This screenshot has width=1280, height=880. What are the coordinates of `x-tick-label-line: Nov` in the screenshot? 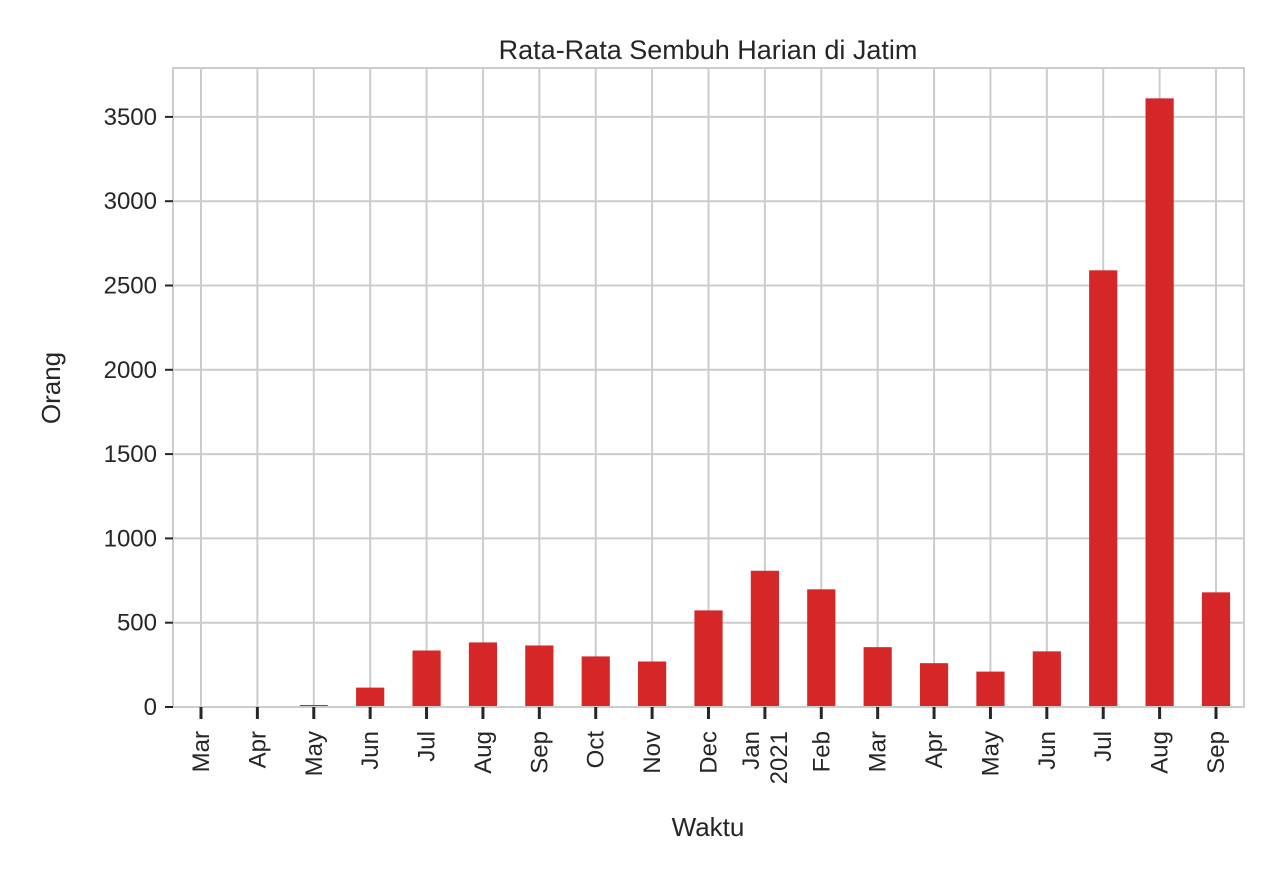 It's located at (652, 752).